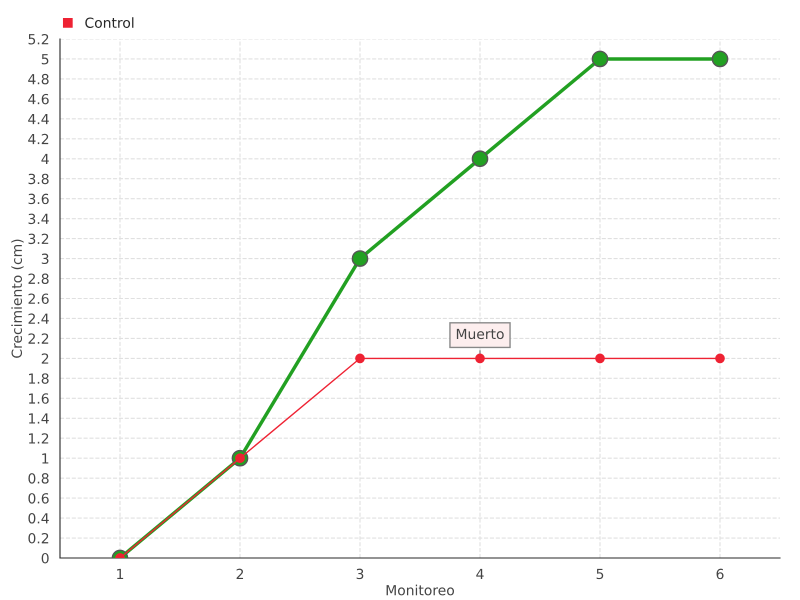  What do you see at coordinates (38, 478) in the screenshot?
I see `y-tick-label: 0.8` at bounding box center [38, 478].